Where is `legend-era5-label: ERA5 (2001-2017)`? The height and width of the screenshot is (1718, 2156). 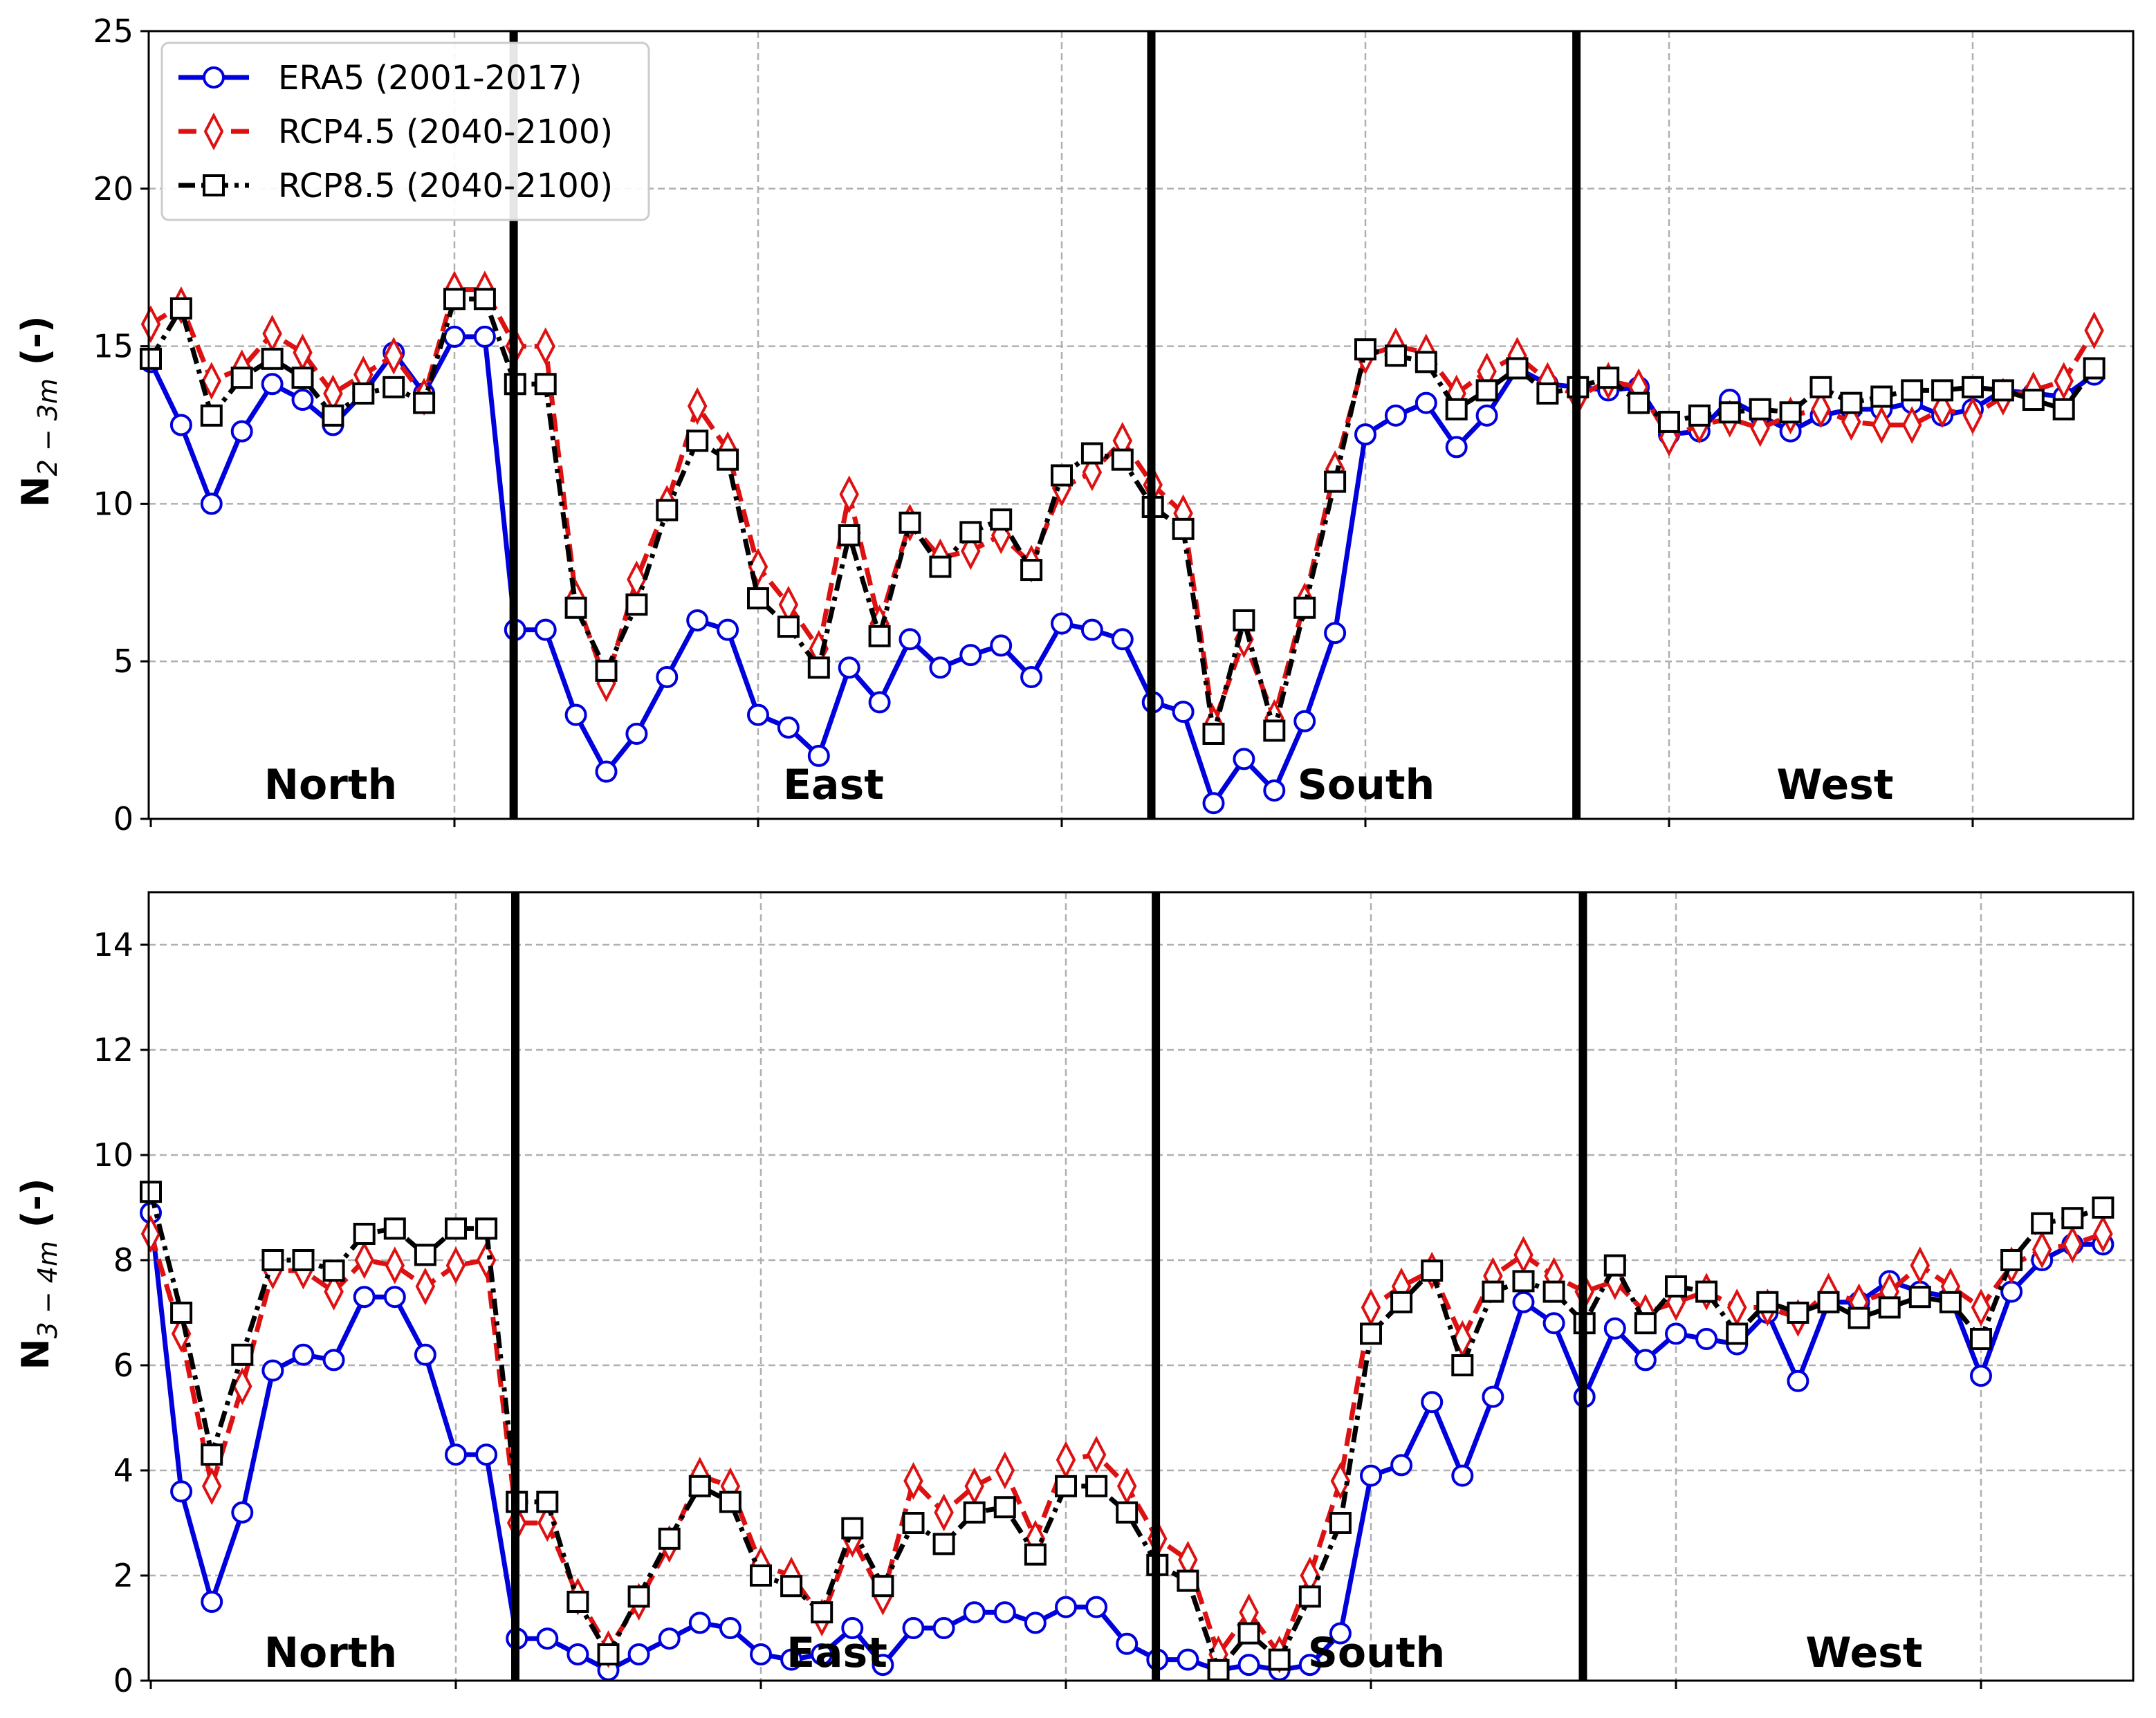 legend-era5-label: ERA5 (2001-2017) is located at coordinates (430, 78).